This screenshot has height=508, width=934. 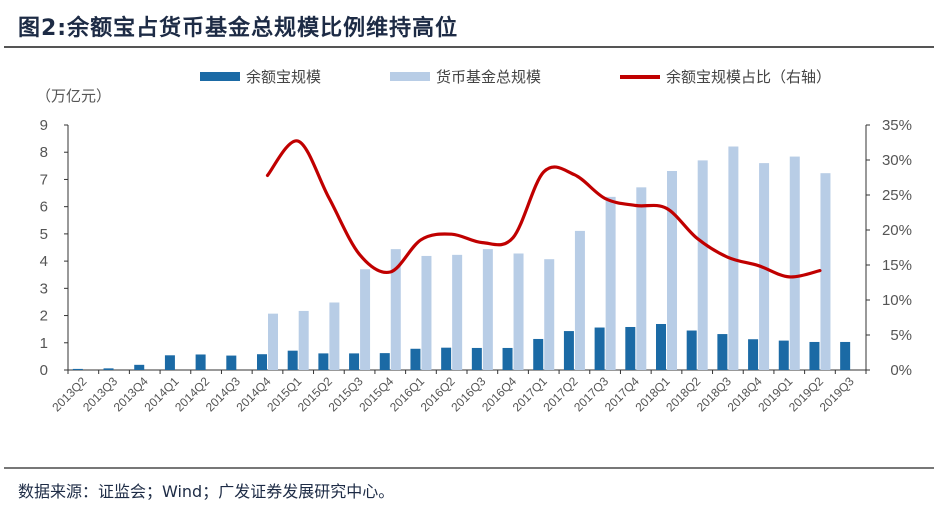 What do you see at coordinates (44, 179) in the screenshot?
I see `y-tick-label: 7` at bounding box center [44, 179].